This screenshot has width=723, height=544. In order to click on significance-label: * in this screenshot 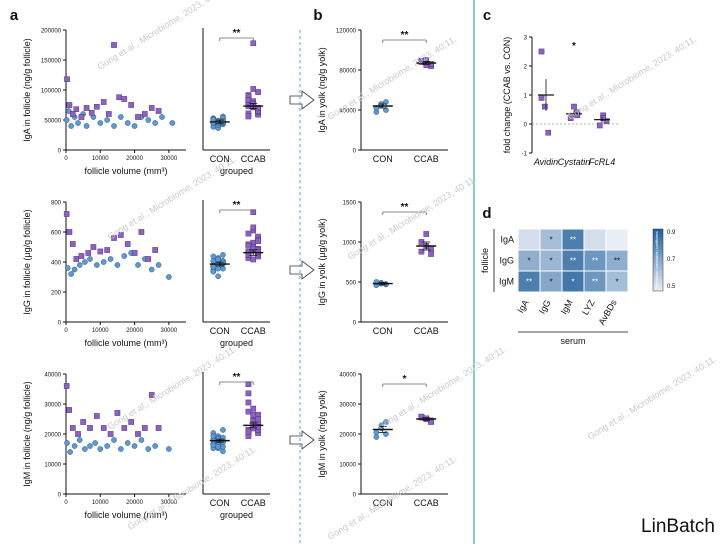, I will do `click(574, 46)`.